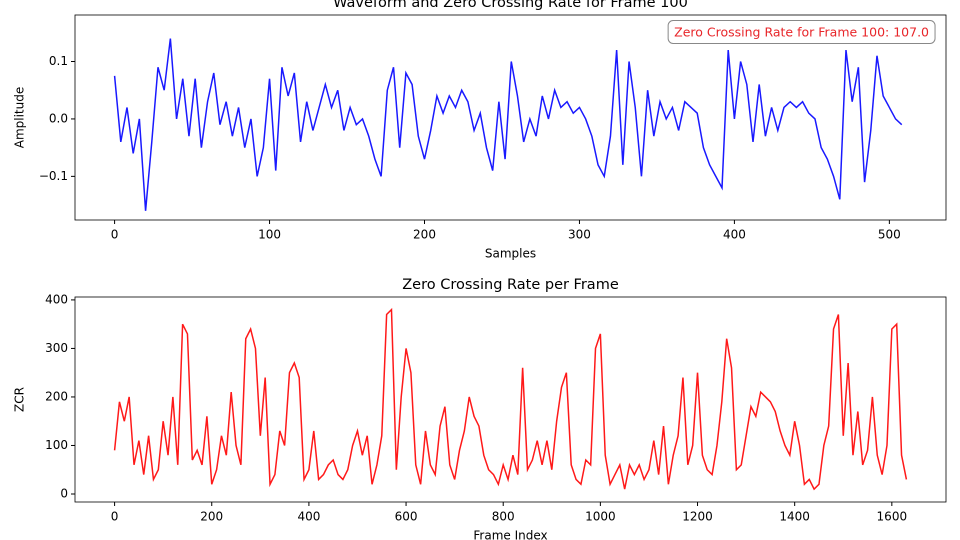  I want to click on annotation-box, so click(801, 32).